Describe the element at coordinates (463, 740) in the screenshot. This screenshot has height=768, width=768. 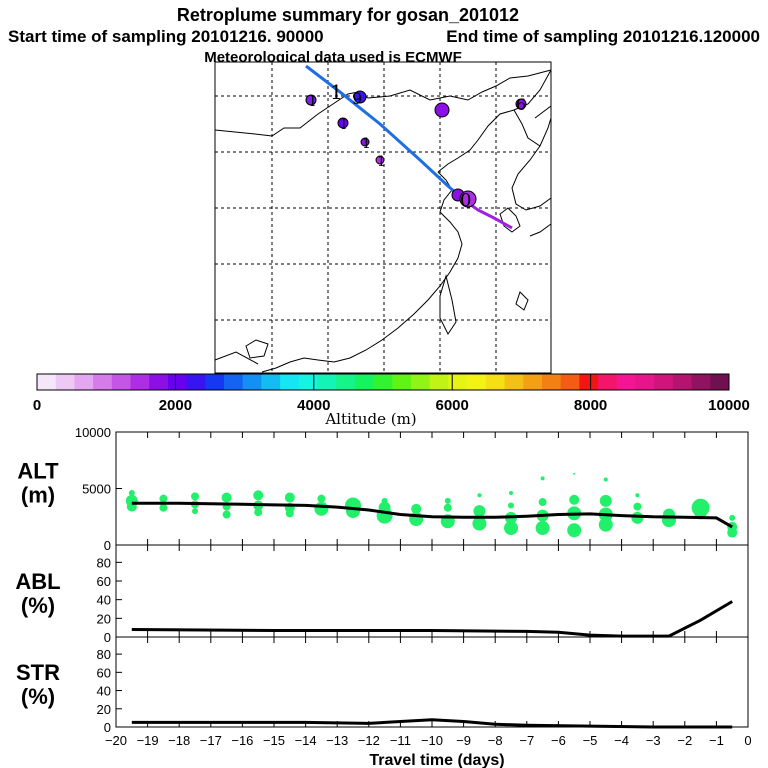
I see `x-tick-label: −9` at that location.